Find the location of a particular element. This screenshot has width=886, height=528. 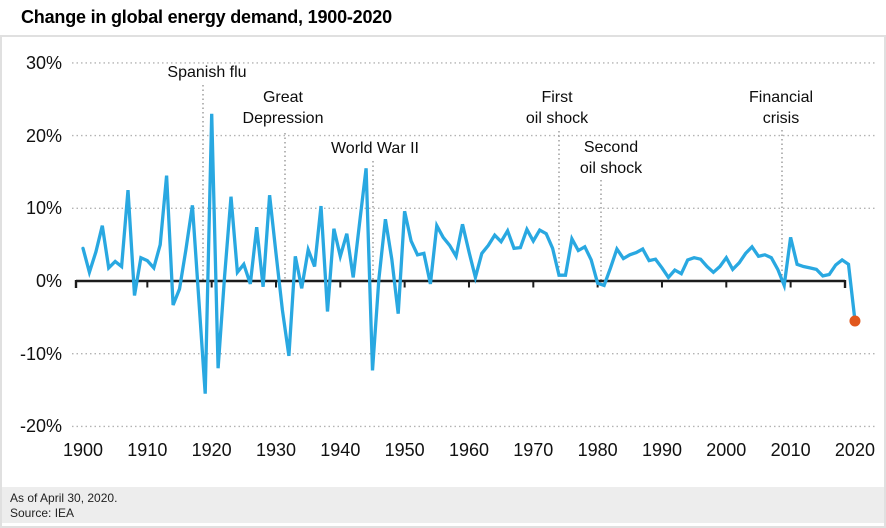

annotation-text: Depression is located at coordinates (283, 118).